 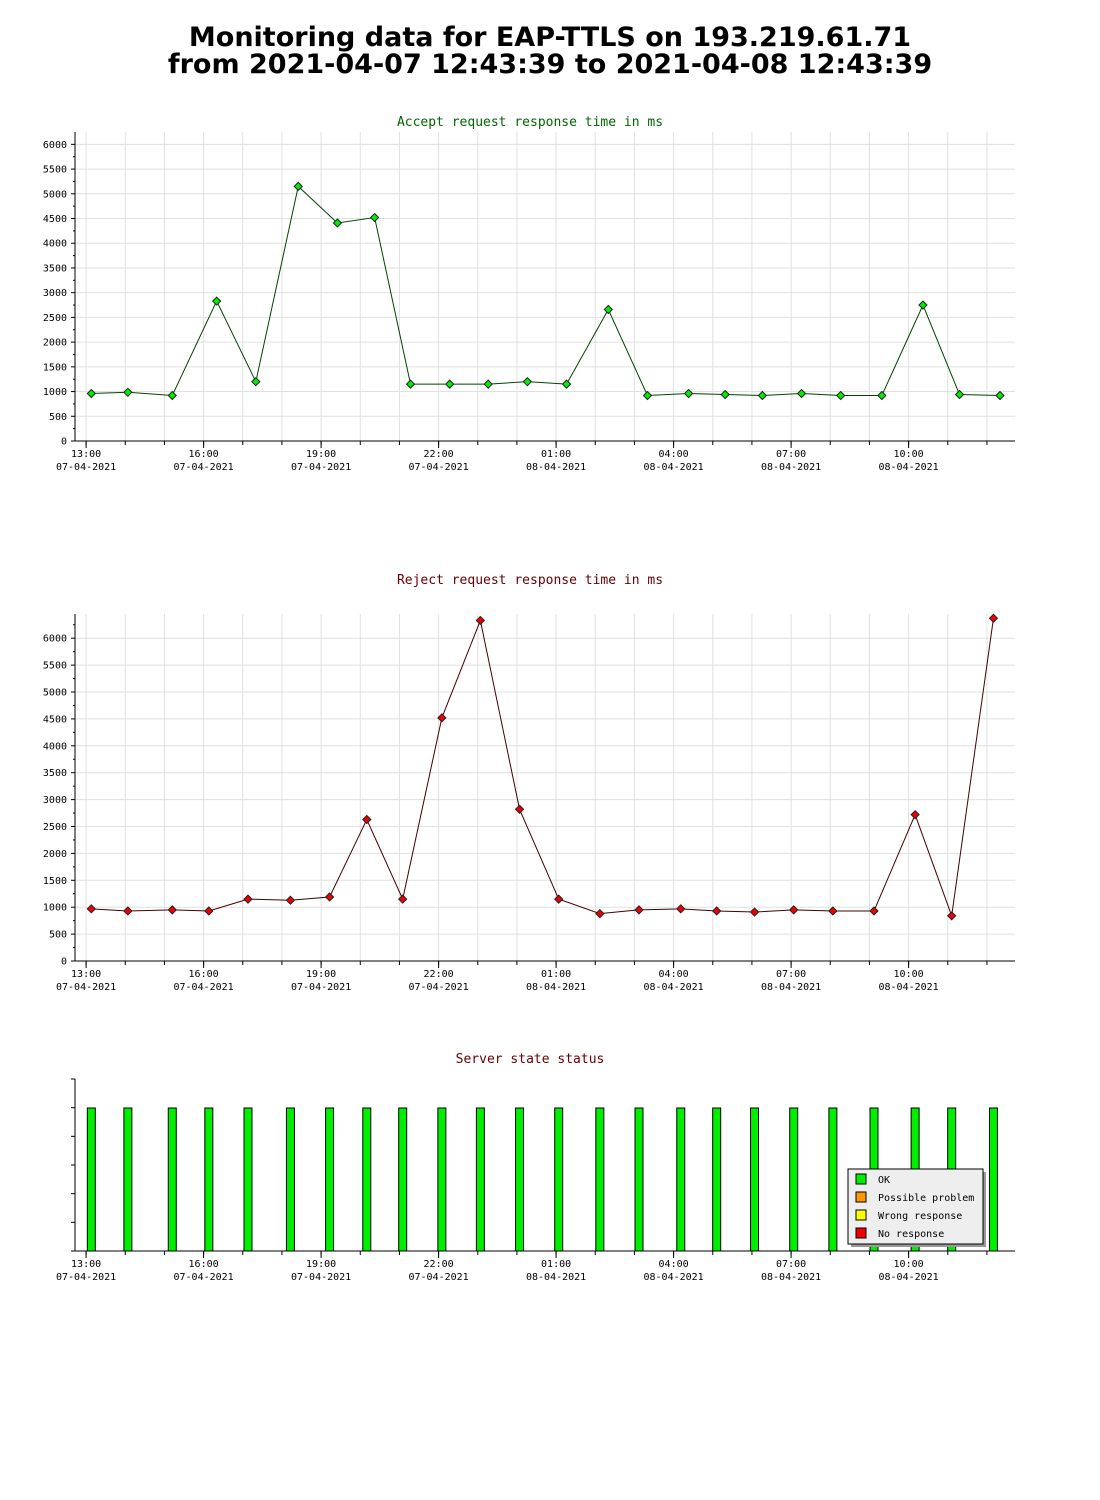 I want to click on x-tick-time-label: 01:00, so click(x=556, y=974).